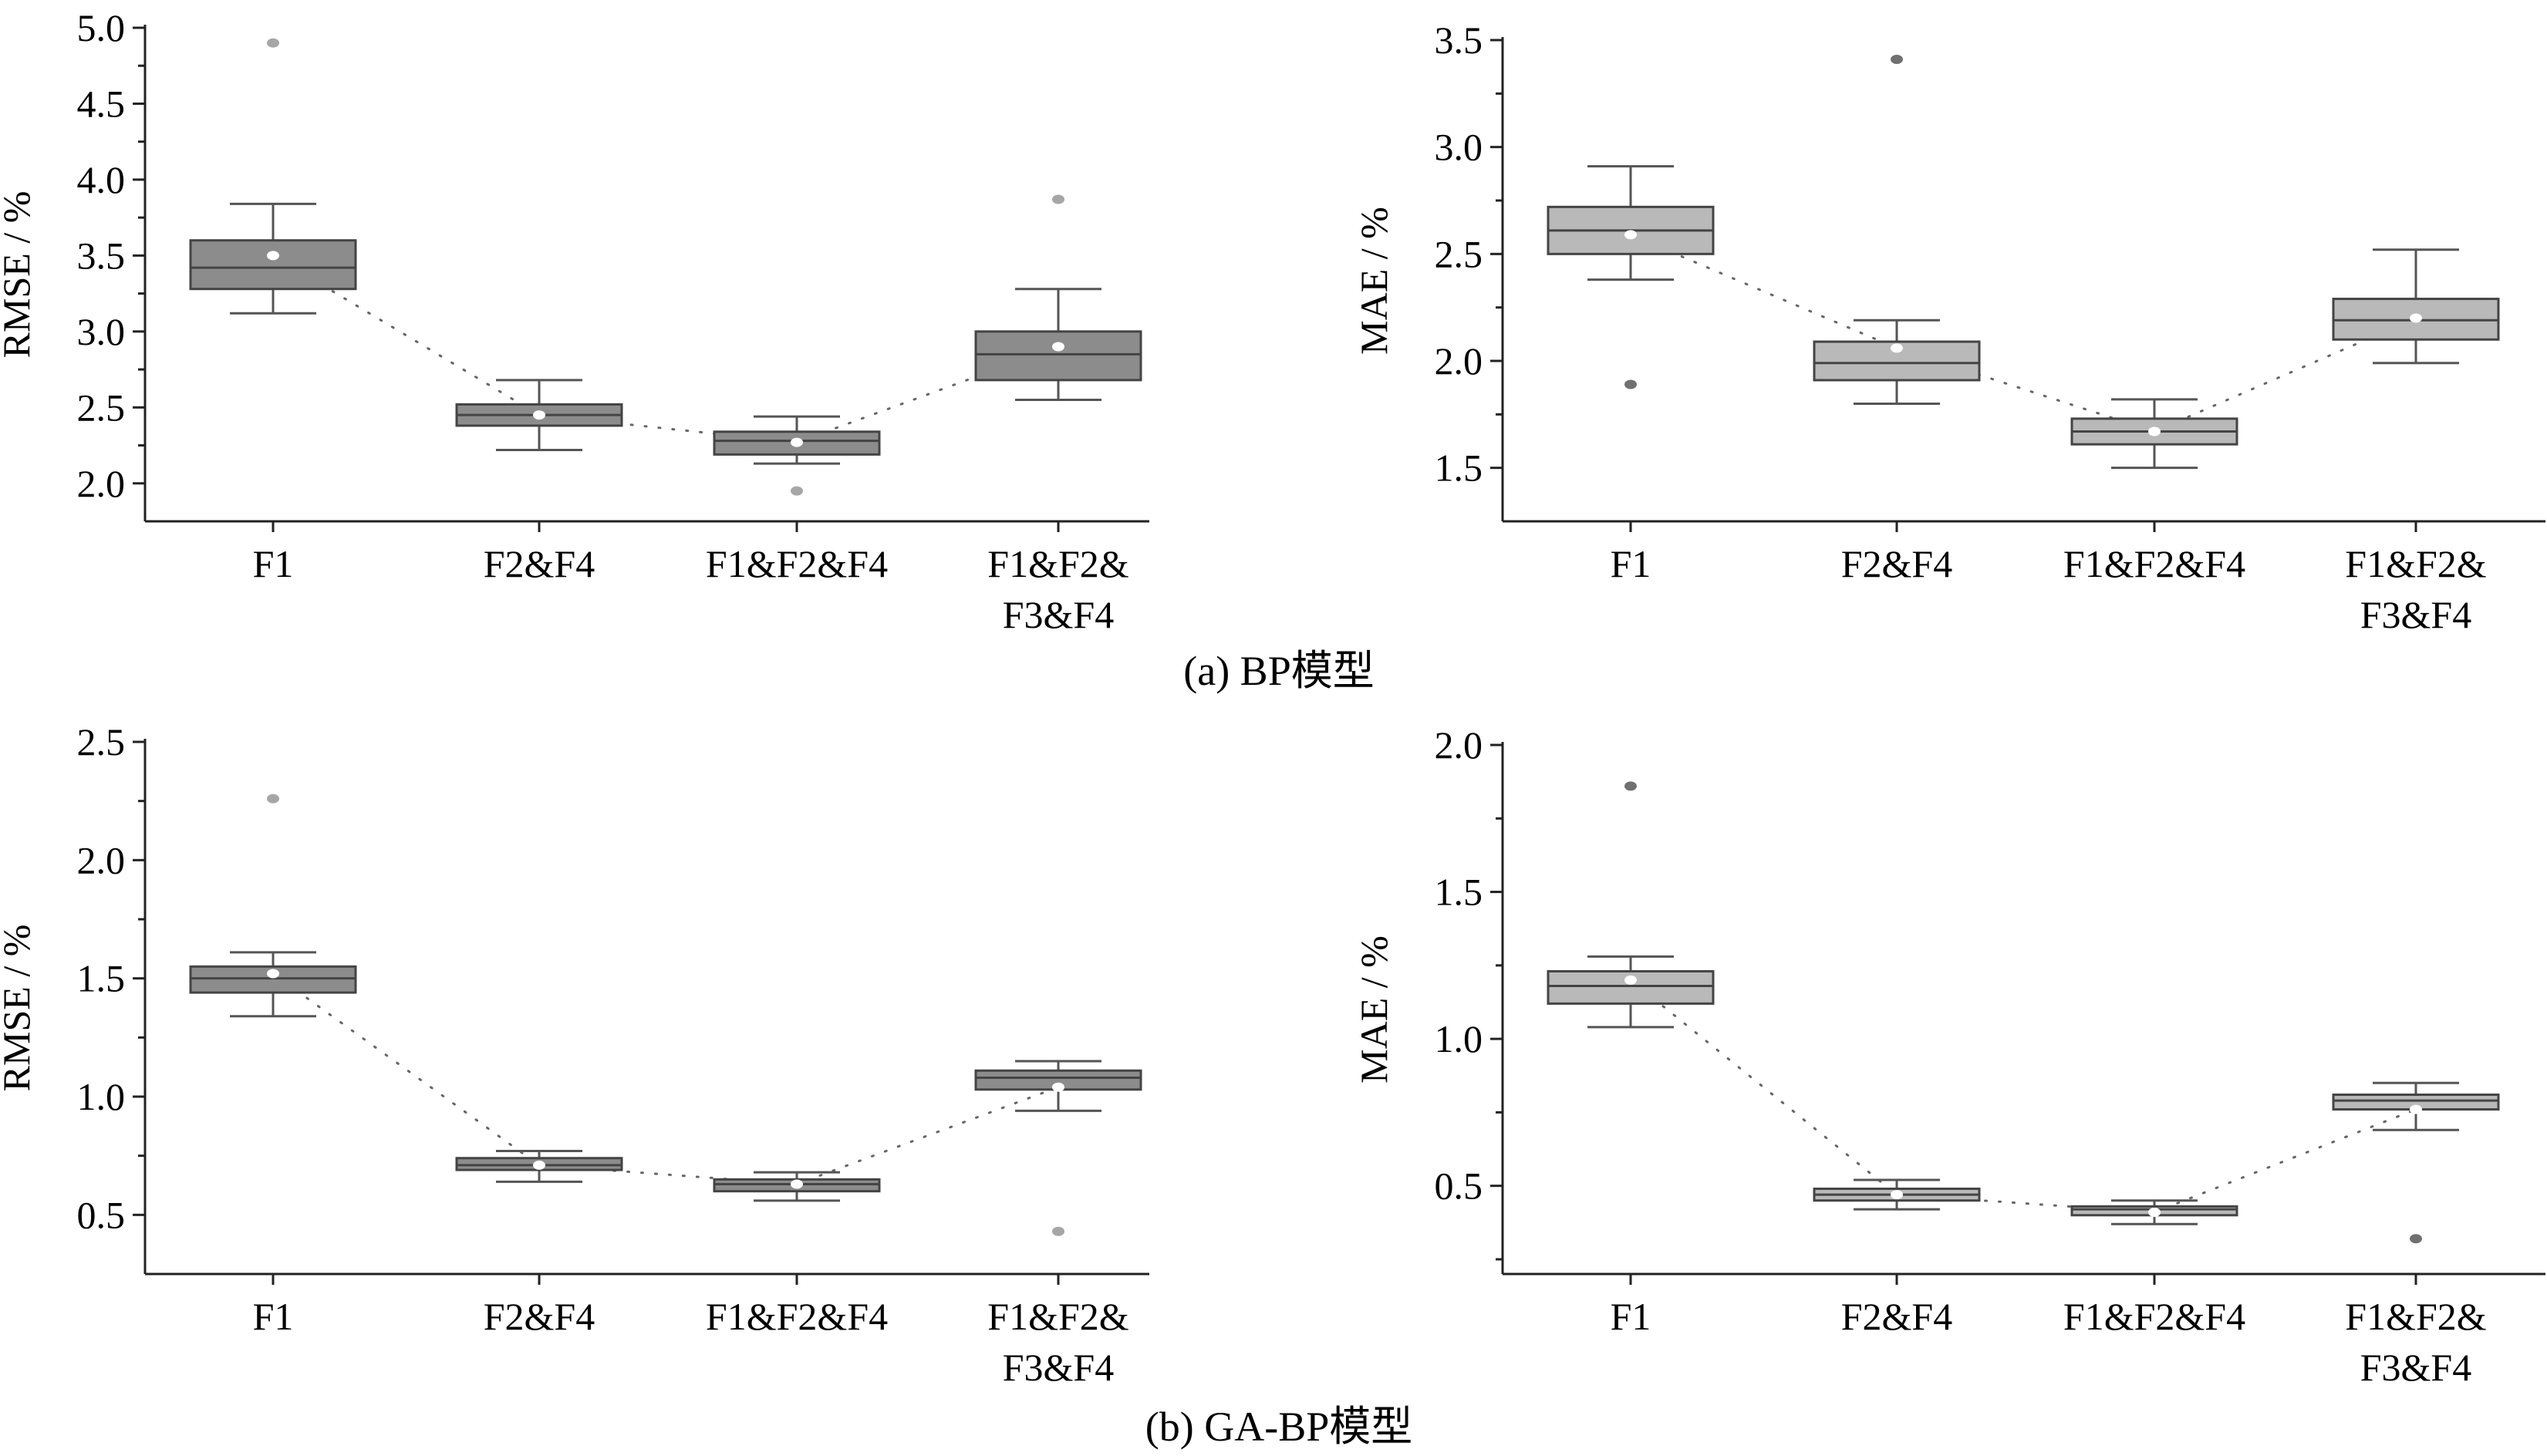 This screenshot has width=2547, height=1456. I want to click on y-axis-label: MAE / %, so click(1373, 281).